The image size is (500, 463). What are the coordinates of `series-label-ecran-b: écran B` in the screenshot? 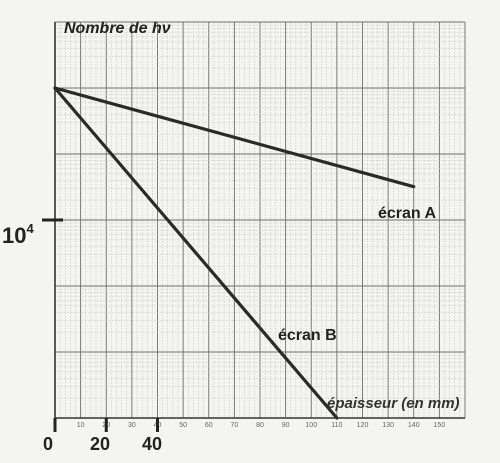 It's located at (307, 335).